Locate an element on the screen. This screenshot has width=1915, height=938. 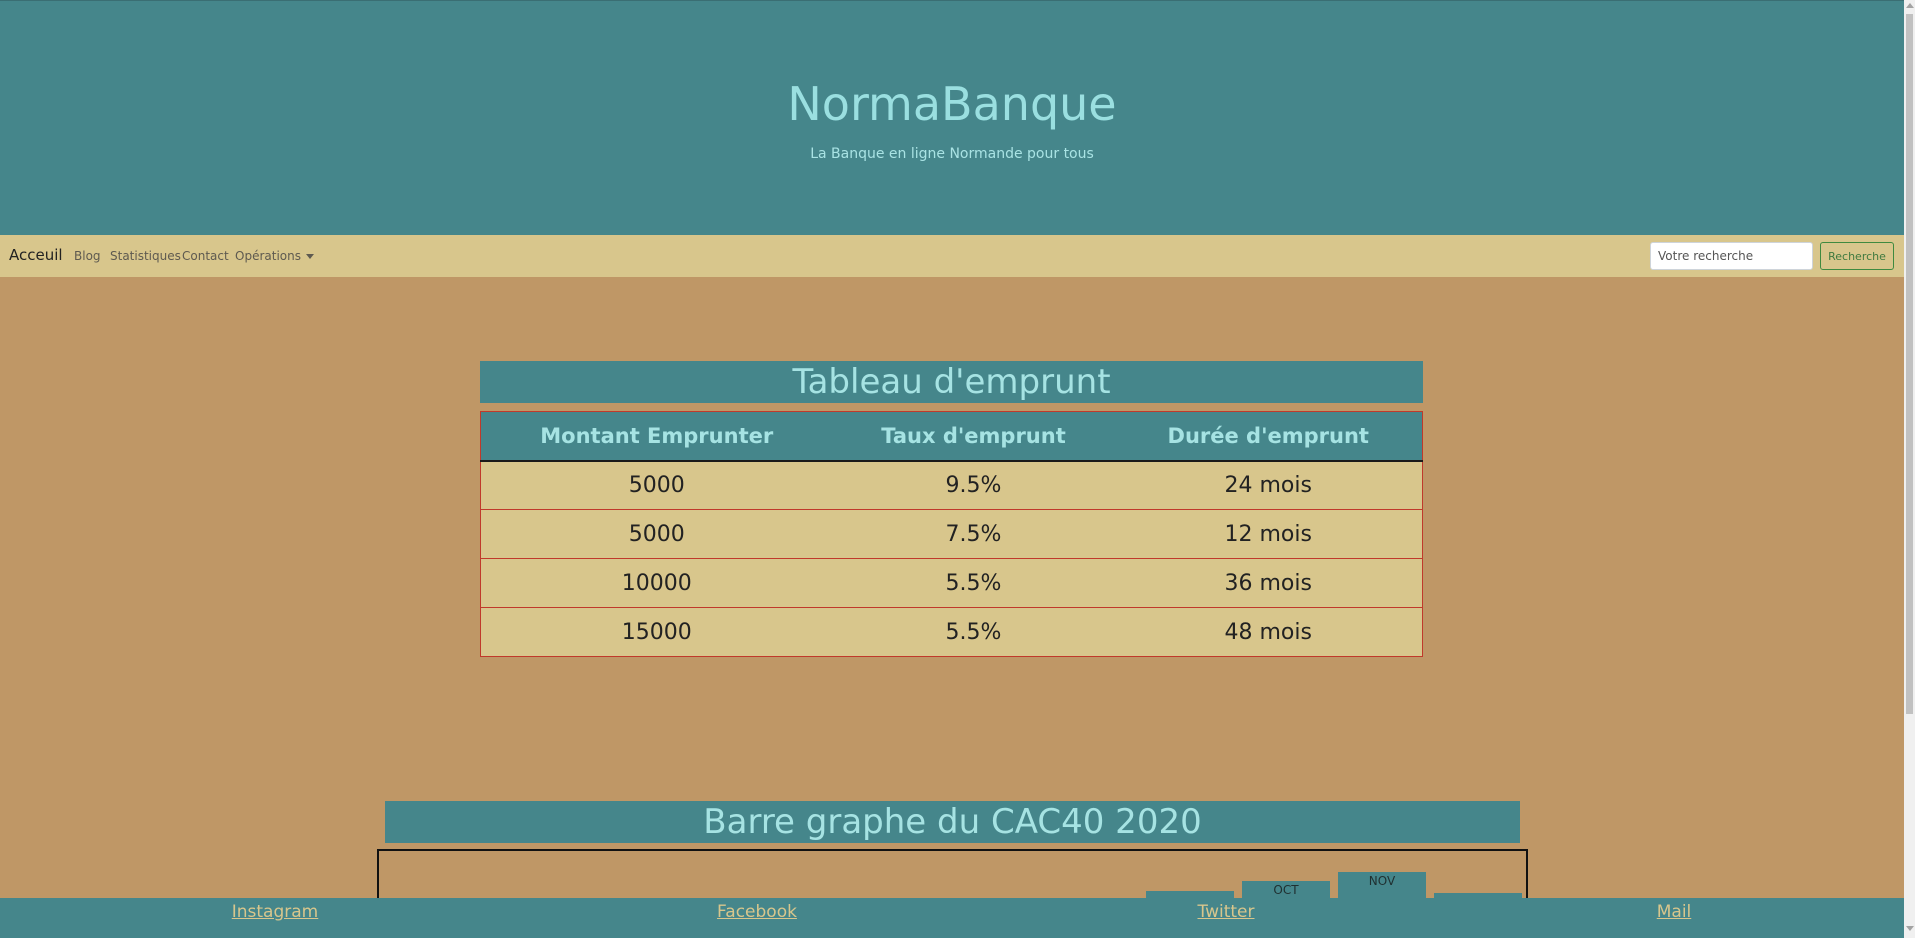
loan-table-title: Tableau d'emprunt is located at coordinates (951, 382).